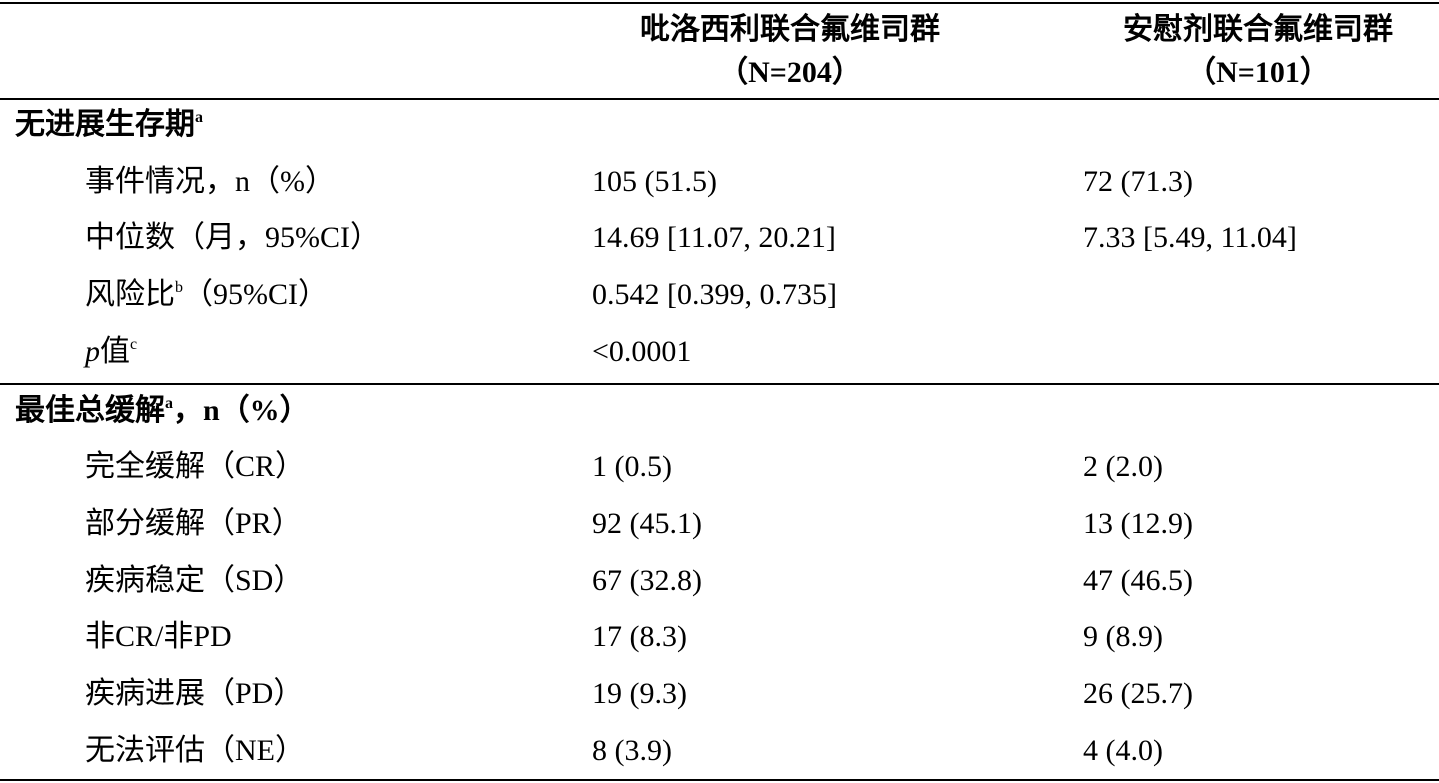 Image resolution: width=1439 pixels, height=783 pixels. I want to click on column-header: 吡洛西利联合氟维司群, so click(790, 29).